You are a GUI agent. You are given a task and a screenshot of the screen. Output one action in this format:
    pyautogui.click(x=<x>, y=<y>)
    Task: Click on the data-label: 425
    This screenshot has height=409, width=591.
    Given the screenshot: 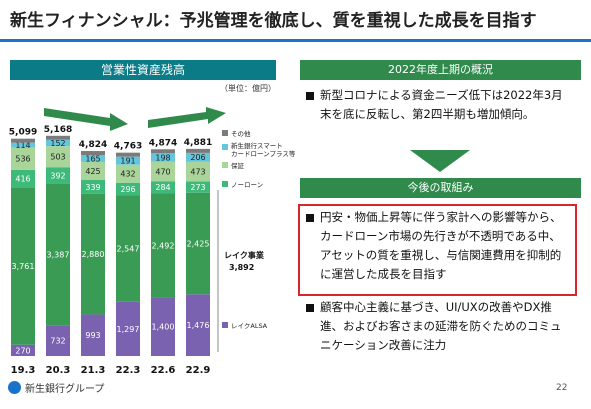 What is the action you would take?
    pyautogui.click(x=92, y=171)
    